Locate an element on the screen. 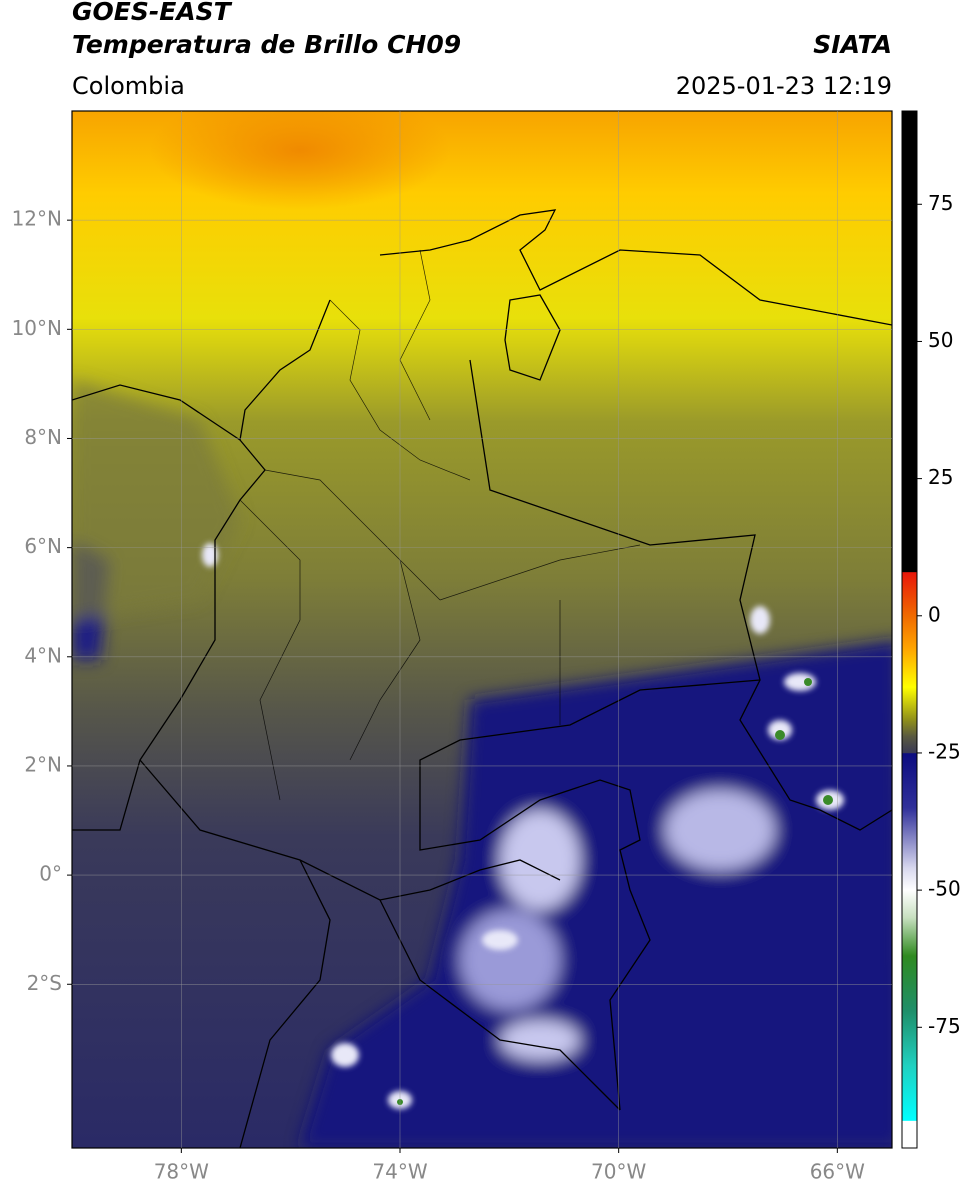 This screenshot has width=966, height=1194. subtitle: Temperatura de Brillo CH09 is located at coordinates (266, 44).